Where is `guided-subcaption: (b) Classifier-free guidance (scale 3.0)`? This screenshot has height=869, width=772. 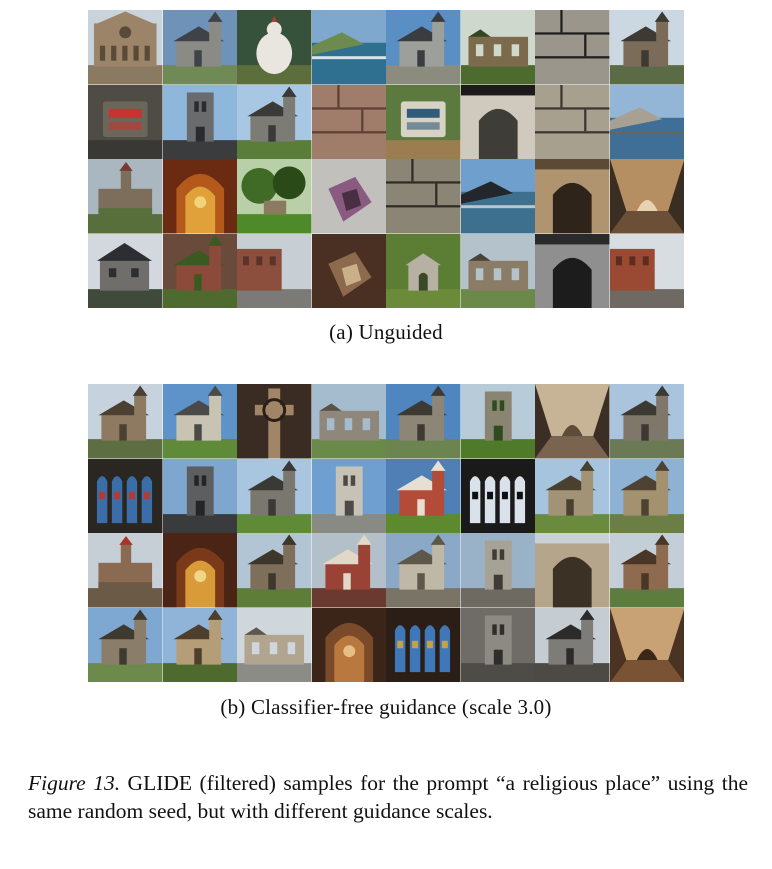 guided-subcaption: (b) Classifier-free guidance (scale 3.0) is located at coordinates (386, 707).